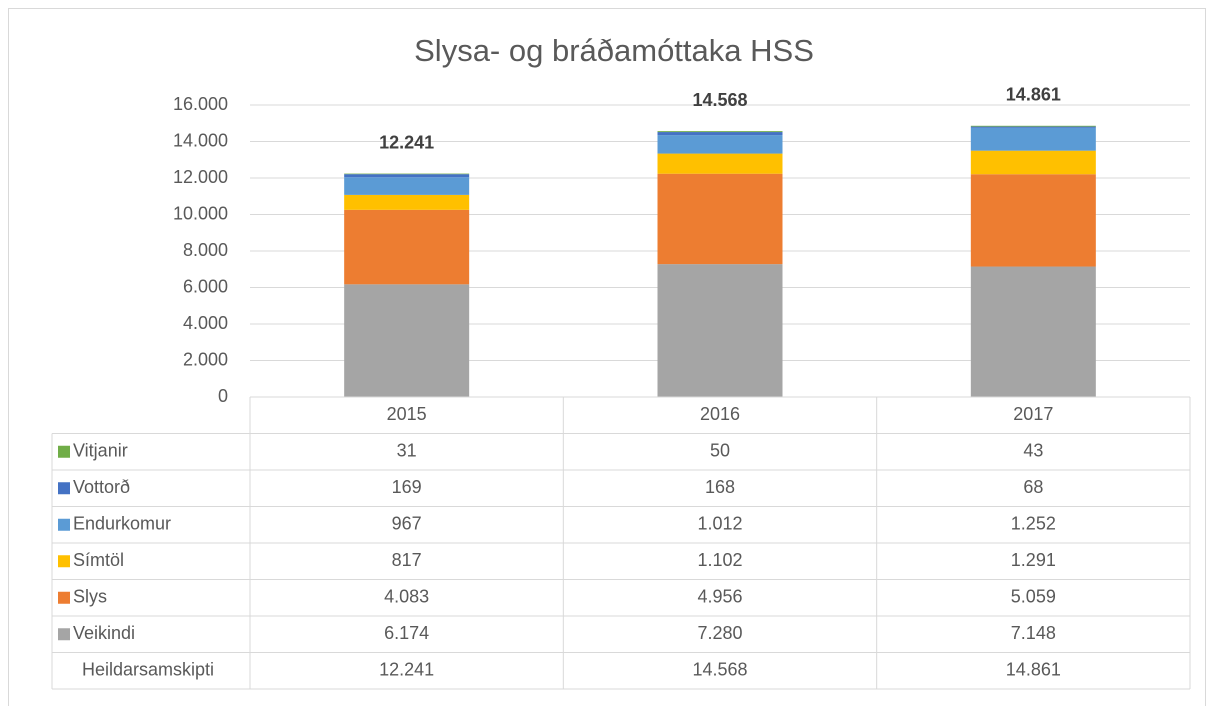 Image resolution: width=1214 pixels, height=711 pixels. What do you see at coordinates (719, 100) in the screenshot?
I see `total-label: 14.568` at bounding box center [719, 100].